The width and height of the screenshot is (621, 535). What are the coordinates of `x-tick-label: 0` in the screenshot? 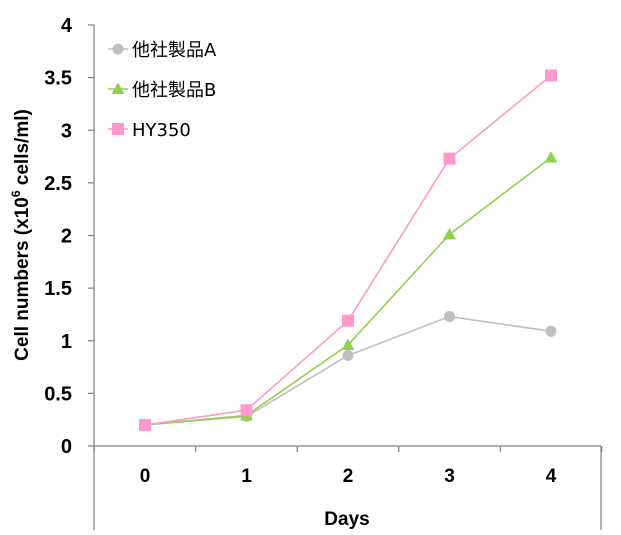 It's located at (145, 476).